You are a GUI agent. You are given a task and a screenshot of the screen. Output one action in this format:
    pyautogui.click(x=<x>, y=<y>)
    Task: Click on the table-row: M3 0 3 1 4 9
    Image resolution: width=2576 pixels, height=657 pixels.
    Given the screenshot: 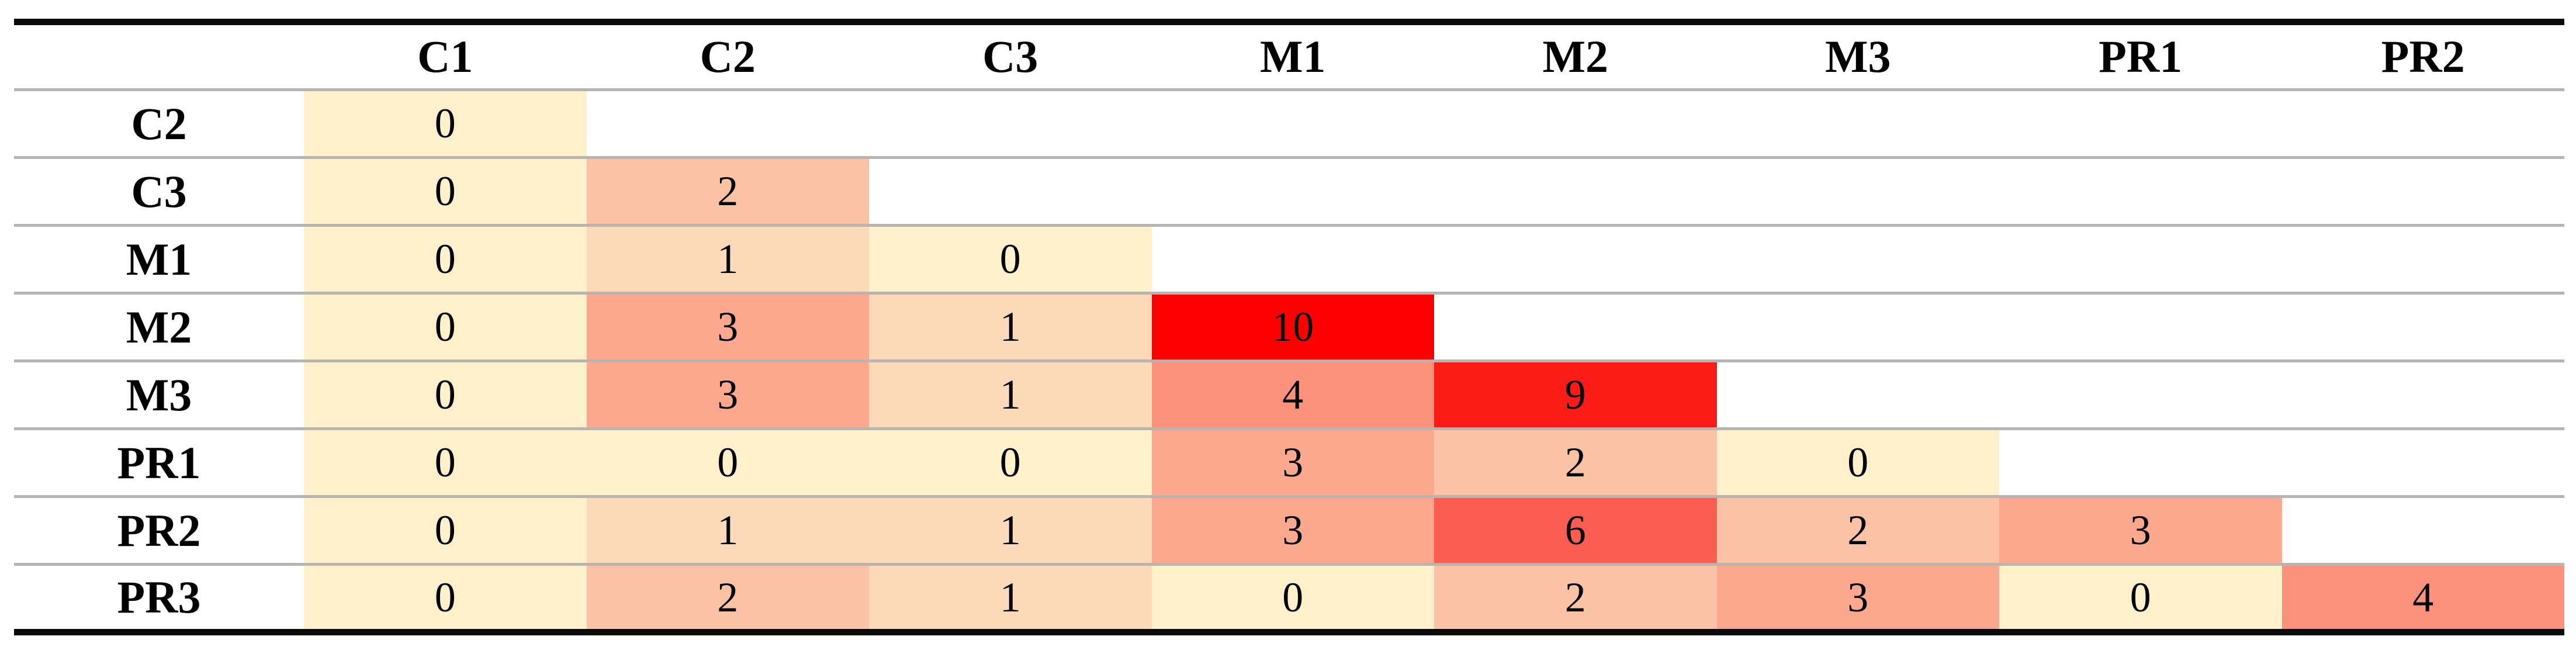 What is the action you would take?
    pyautogui.click(x=1289, y=394)
    